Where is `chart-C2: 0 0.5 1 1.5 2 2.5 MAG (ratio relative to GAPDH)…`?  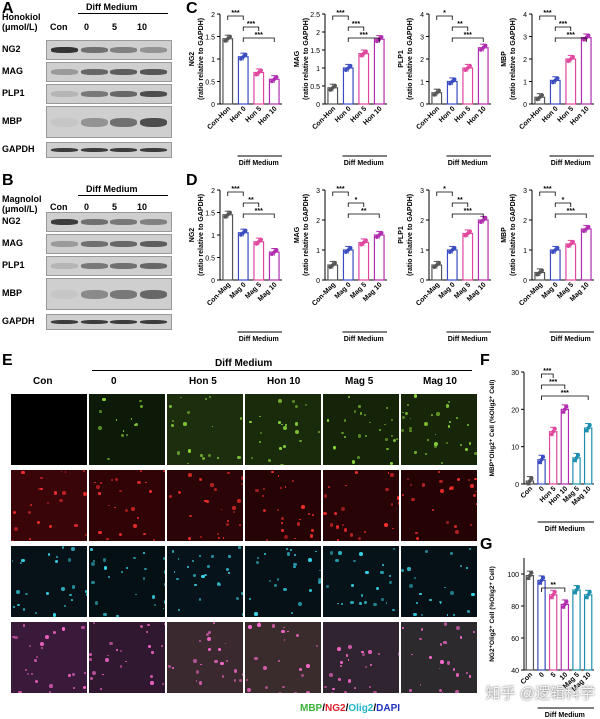 chart-C2: 0 0.5 1 1.5 2 2.5 MAG (ratio relative to GAPDH)… is located at coordinates (340, 88).